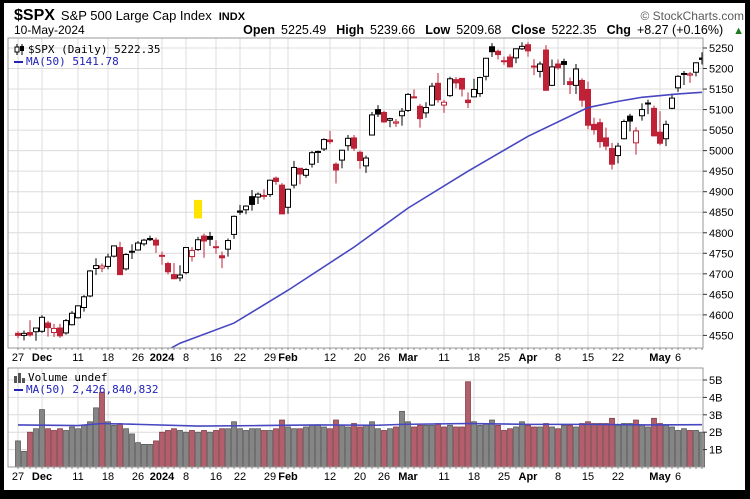 This screenshot has width=750, height=499. What do you see at coordinates (19, 50) in the screenshot?
I see `candlestick-icon` at bounding box center [19, 50].